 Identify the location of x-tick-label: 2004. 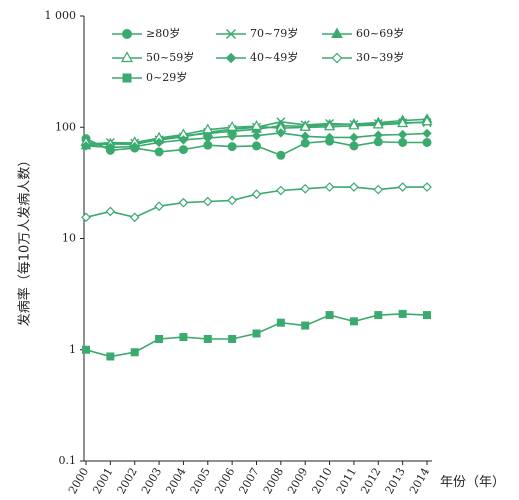
(175, 481).